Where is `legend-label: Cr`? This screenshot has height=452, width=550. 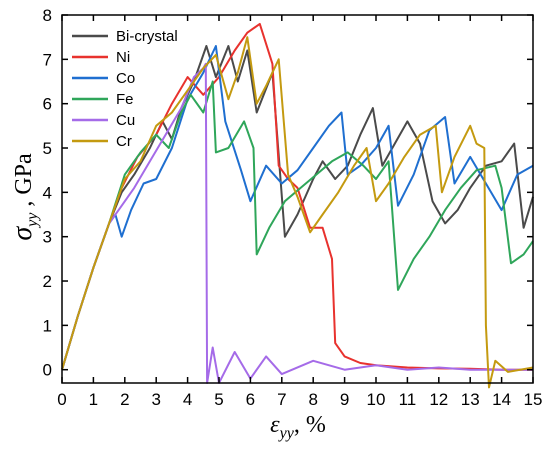 legend-label: Cr is located at coordinates (124, 141).